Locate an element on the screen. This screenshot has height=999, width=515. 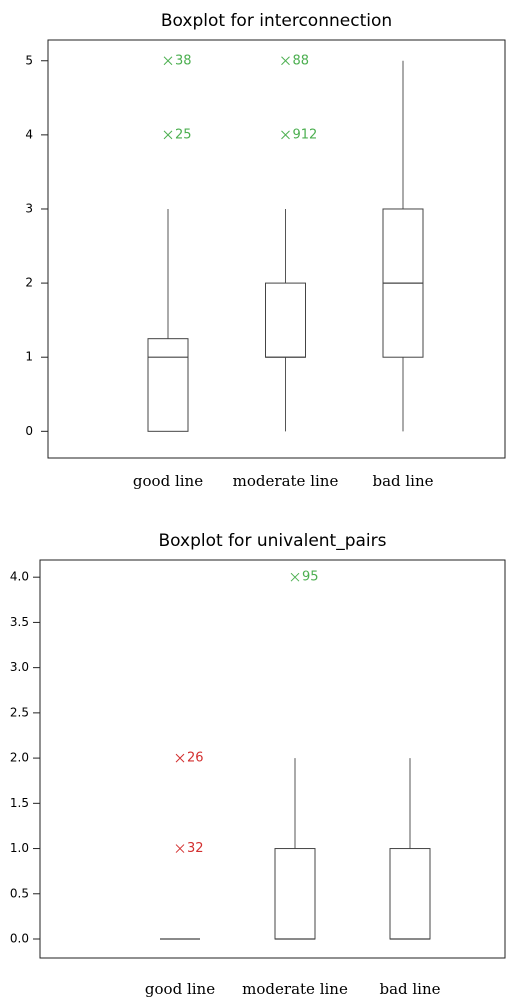
outlier-label: 26 is located at coordinates (195, 758).